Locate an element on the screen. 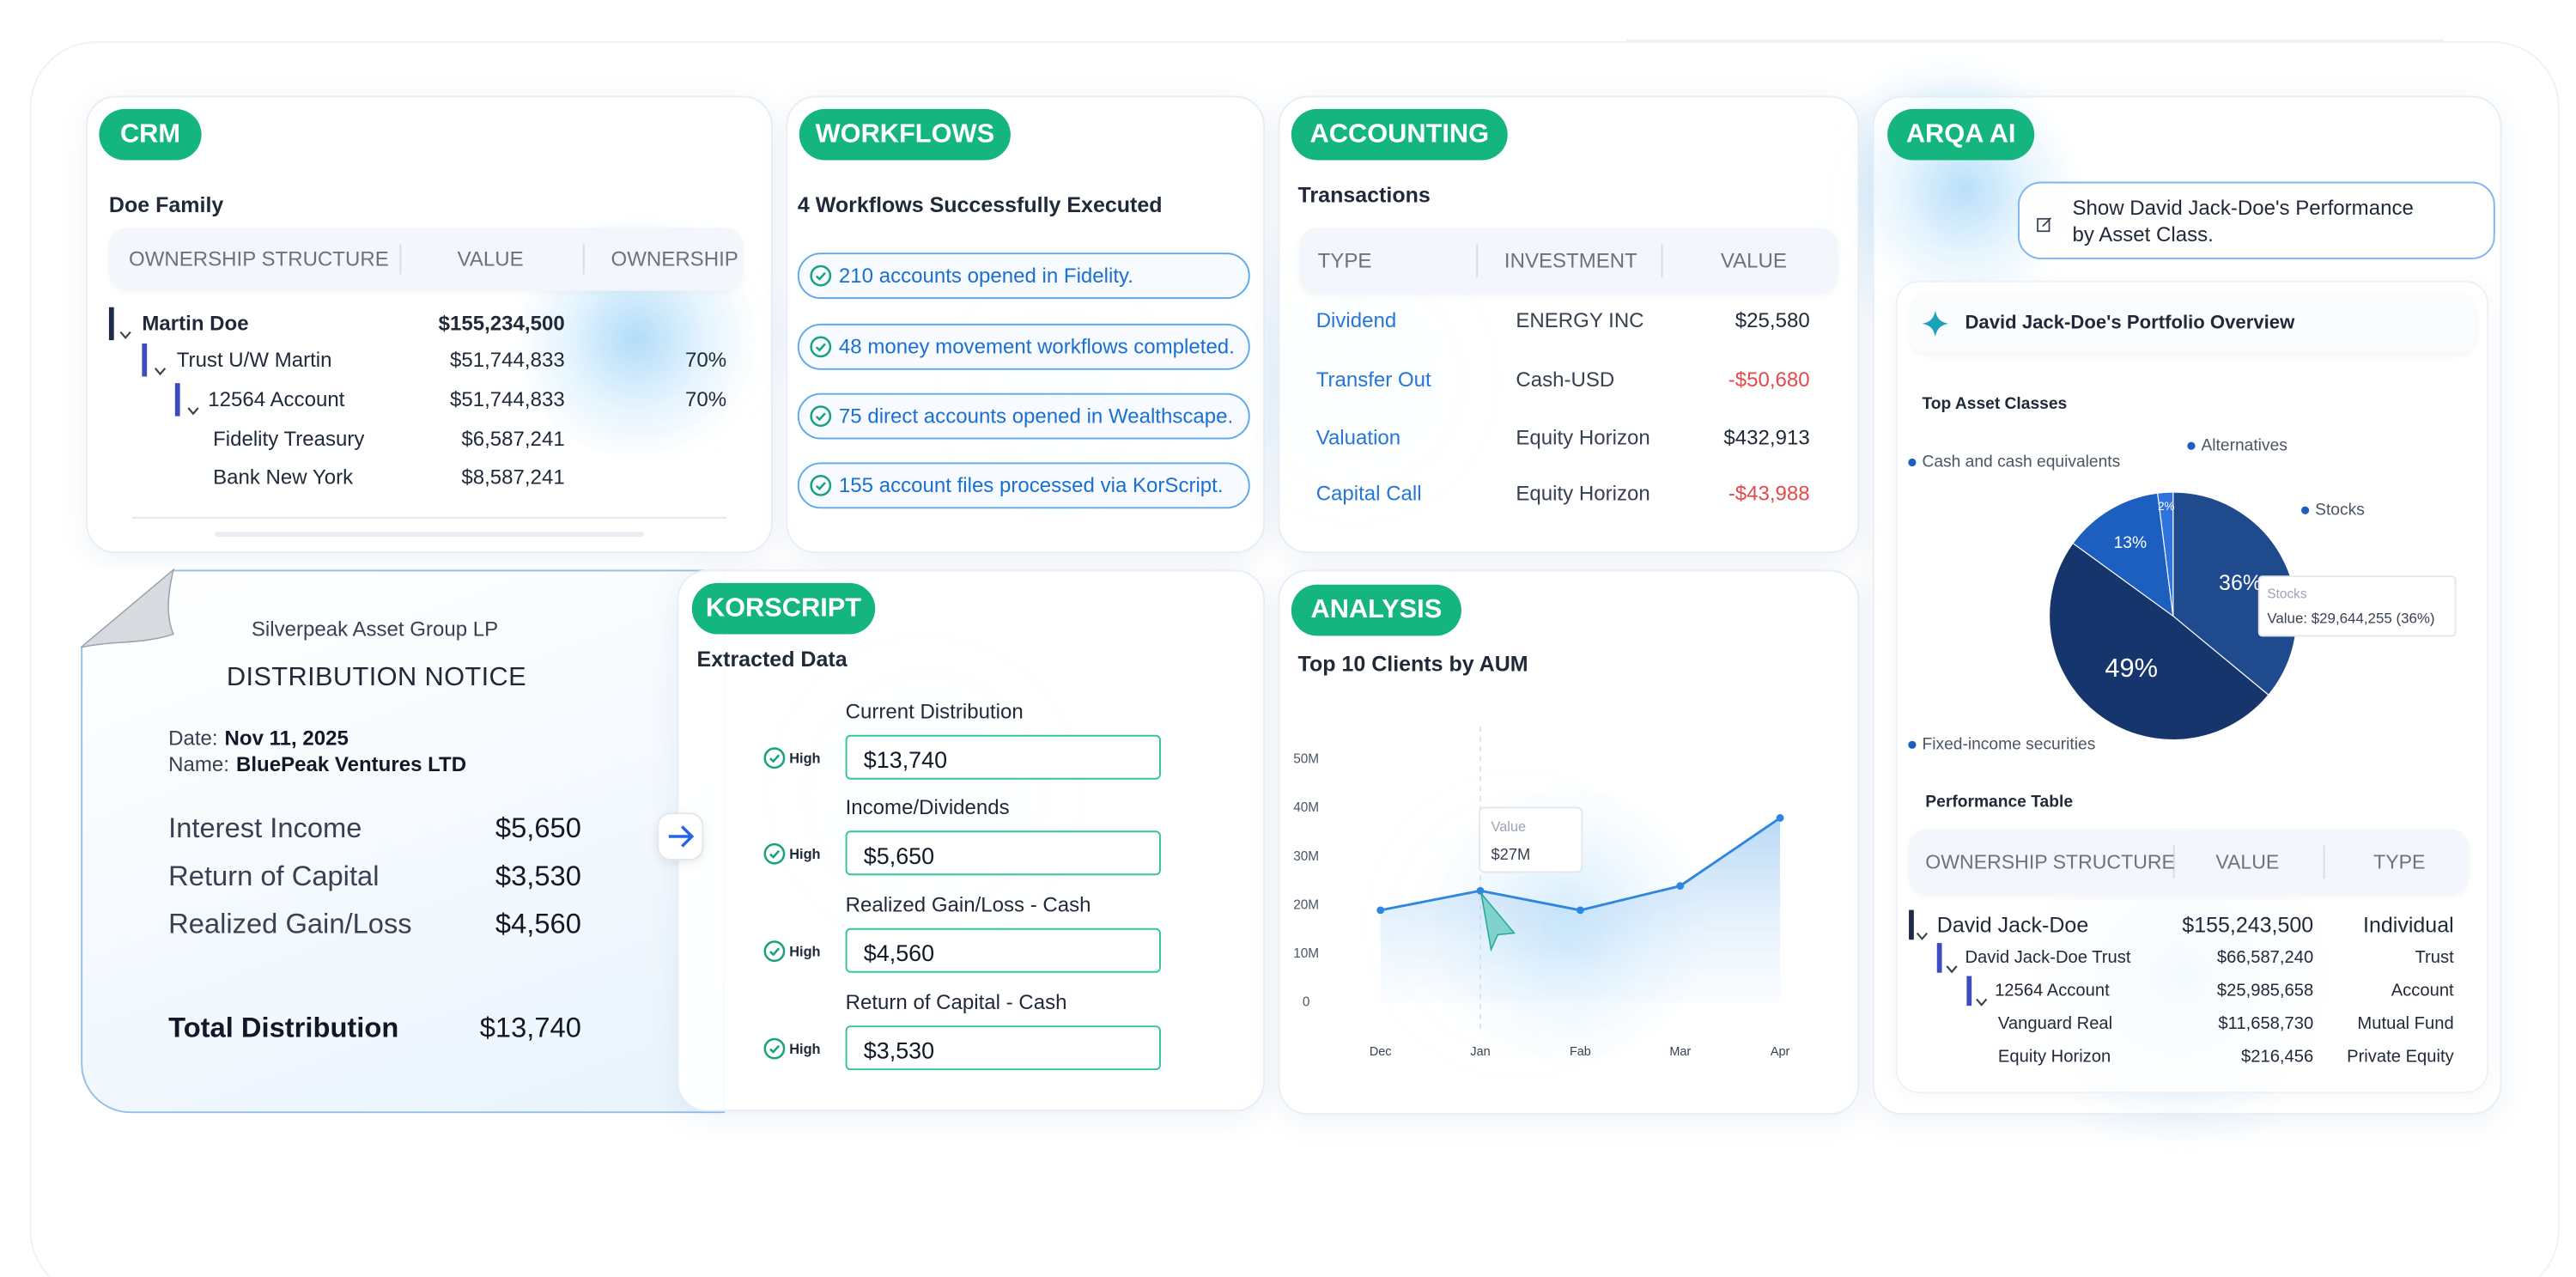  transaction-investment: Equity Horizon is located at coordinates (1583, 438).